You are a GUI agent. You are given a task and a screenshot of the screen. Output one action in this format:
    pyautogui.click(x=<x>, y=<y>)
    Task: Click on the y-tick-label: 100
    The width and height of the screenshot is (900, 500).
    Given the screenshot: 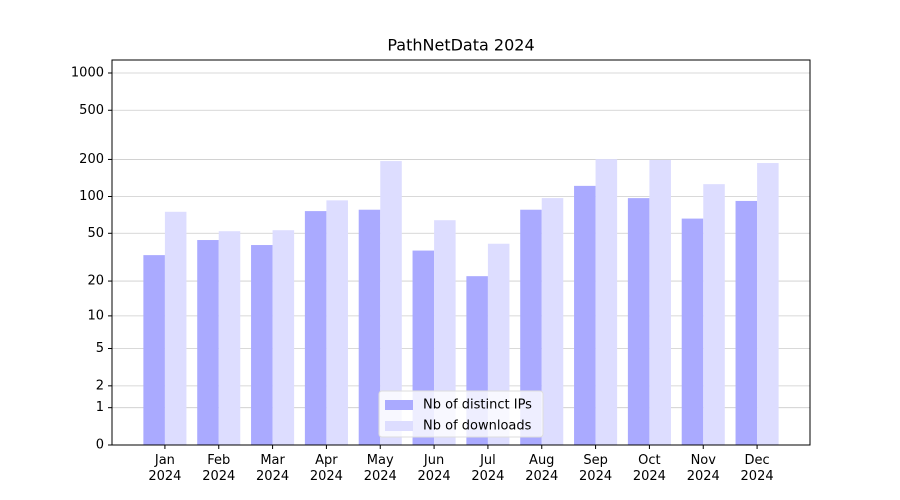 What is the action you would take?
    pyautogui.click(x=91, y=196)
    